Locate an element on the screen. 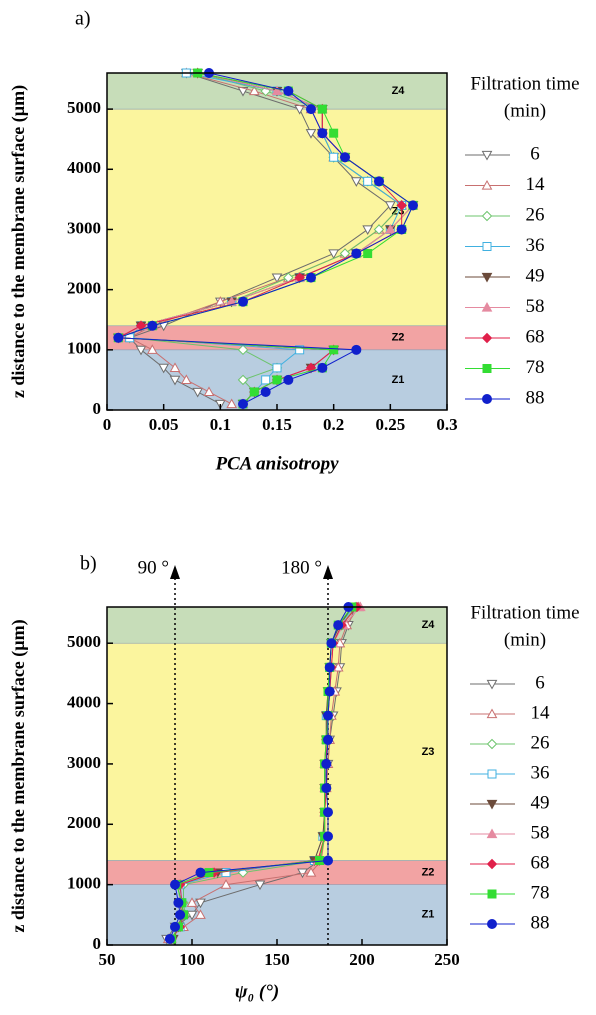 This screenshot has height=1015, width=596. legend-label: 58 is located at coordinates (535, 306).